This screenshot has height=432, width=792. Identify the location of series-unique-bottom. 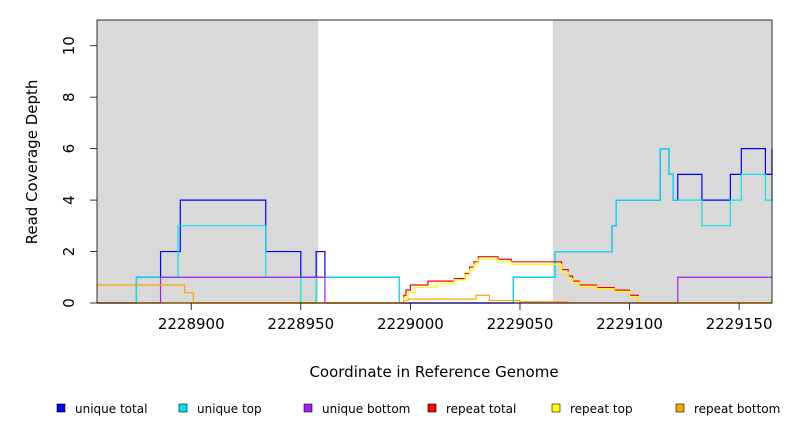
(434, 290).